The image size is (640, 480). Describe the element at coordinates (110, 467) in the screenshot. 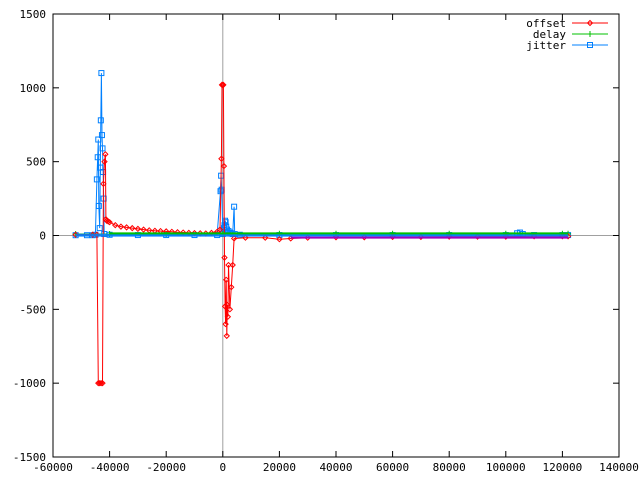

I see `x-tick-label: -40000` at that location.